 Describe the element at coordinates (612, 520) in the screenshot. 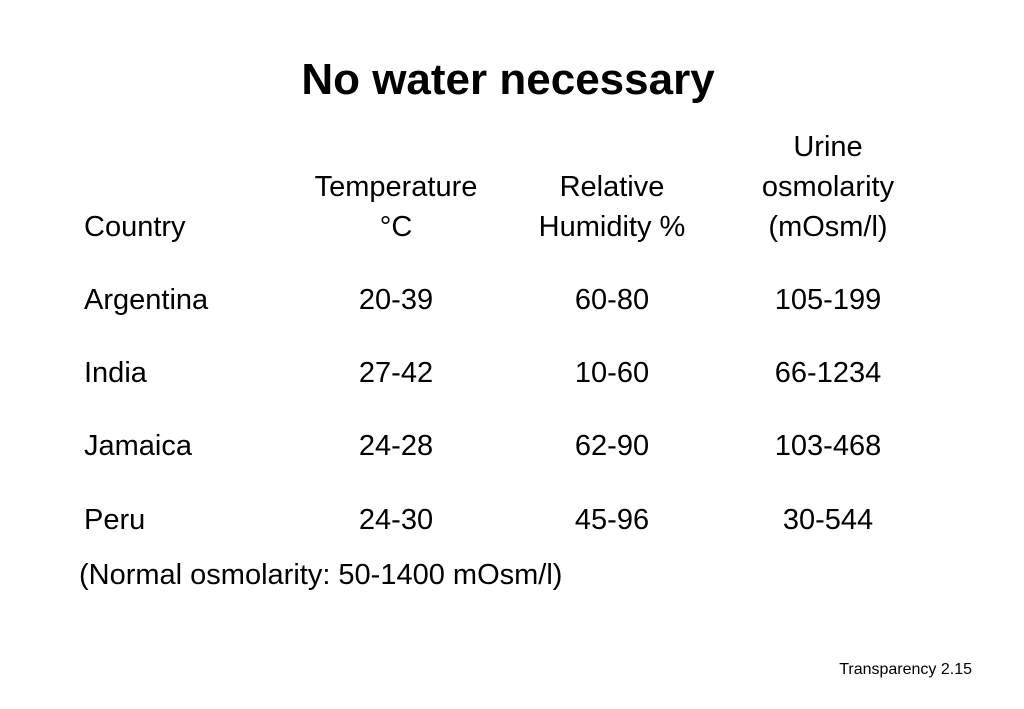

I see `row-peru-humidity: 45-96` at that location.